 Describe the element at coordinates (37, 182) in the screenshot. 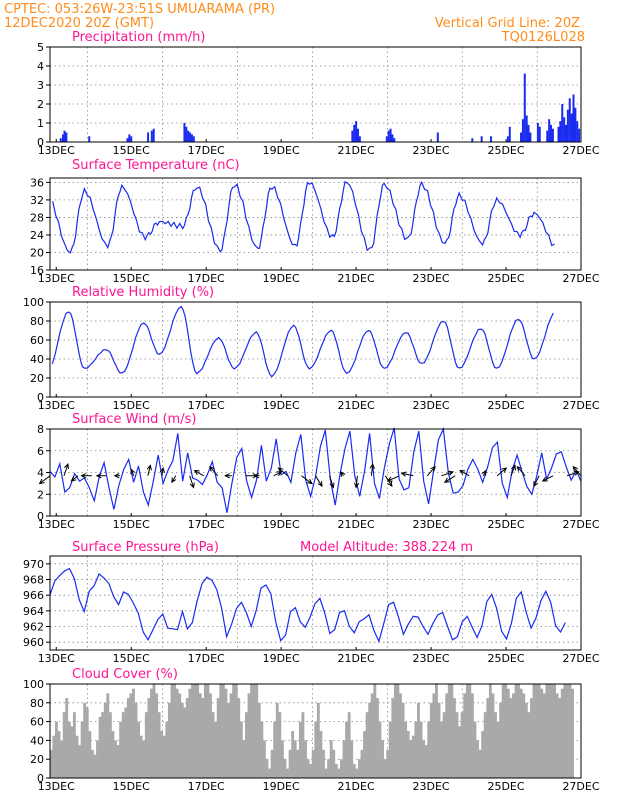

I see `y-tick-label: 36` at that location.